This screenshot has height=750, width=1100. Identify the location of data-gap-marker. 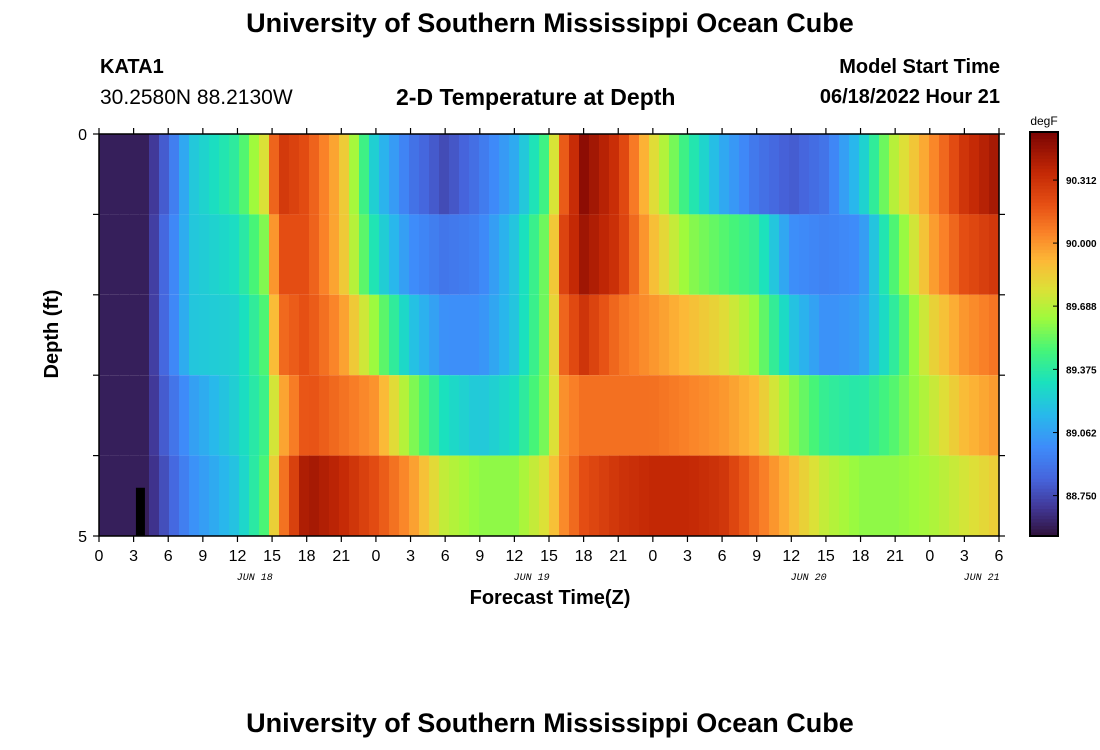
(140, 511).